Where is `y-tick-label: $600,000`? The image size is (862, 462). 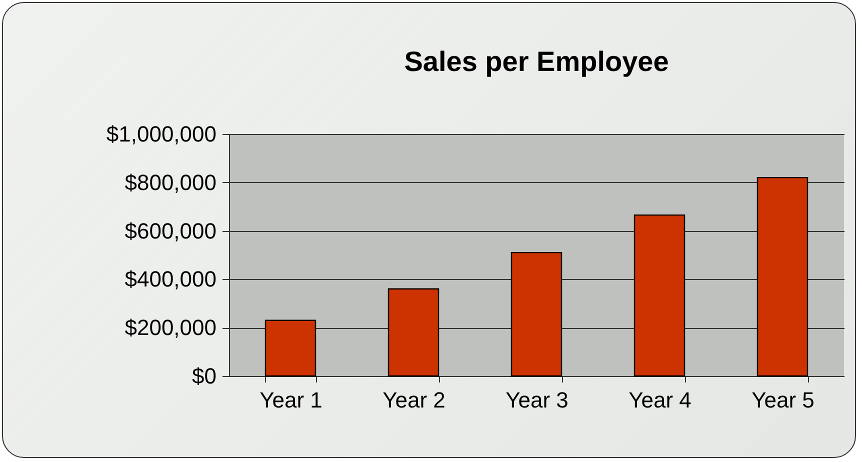 y-tick-label: $600,000 is located at coordinates (170, 231).